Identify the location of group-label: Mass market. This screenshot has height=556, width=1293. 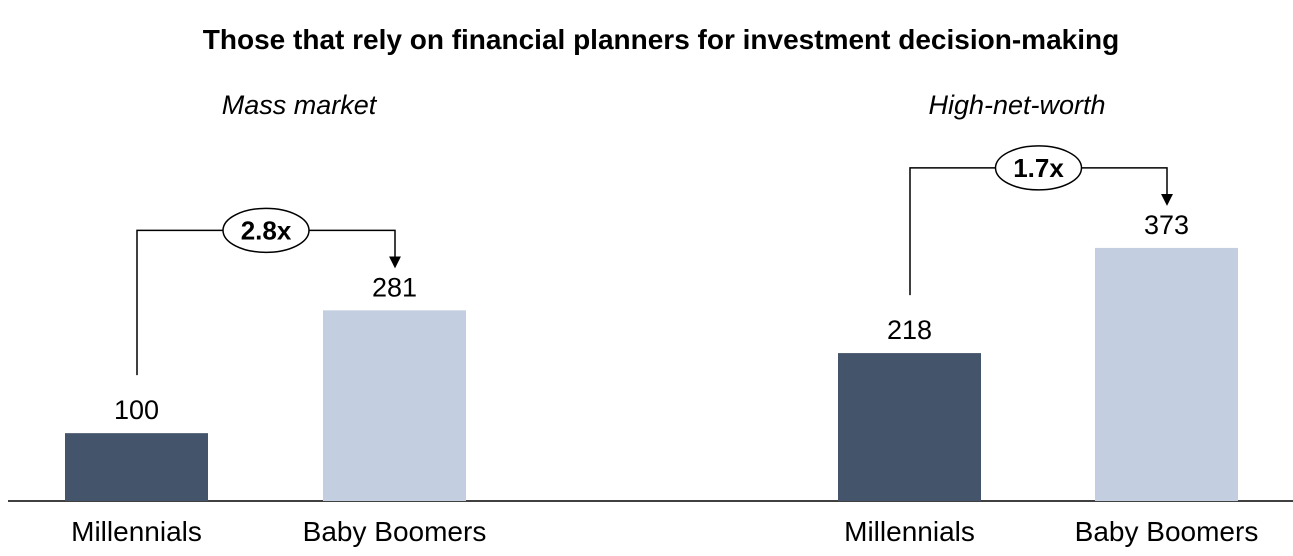
(300, 105).